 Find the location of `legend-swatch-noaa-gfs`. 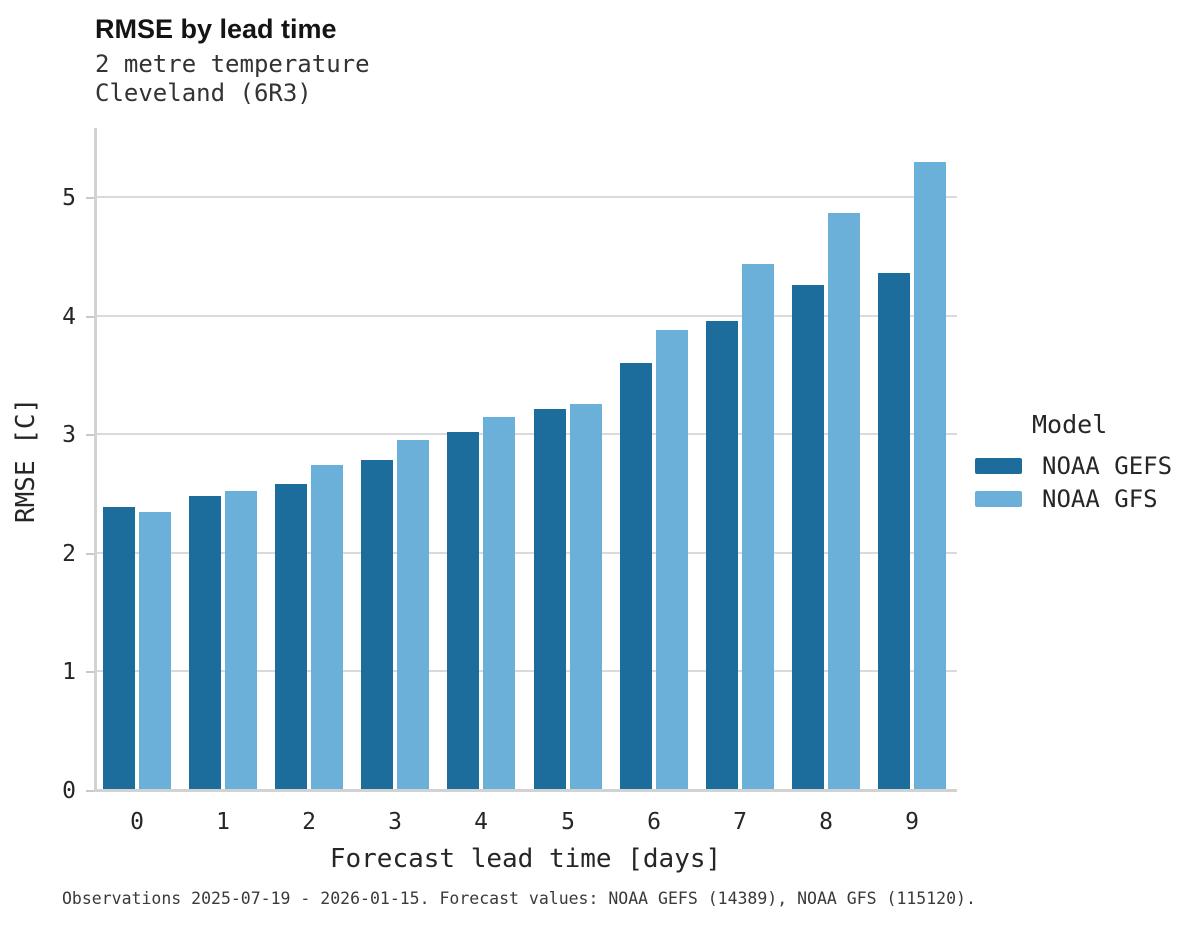

legend-swatch-noaa-gfs is located at coordinates (998, 498).